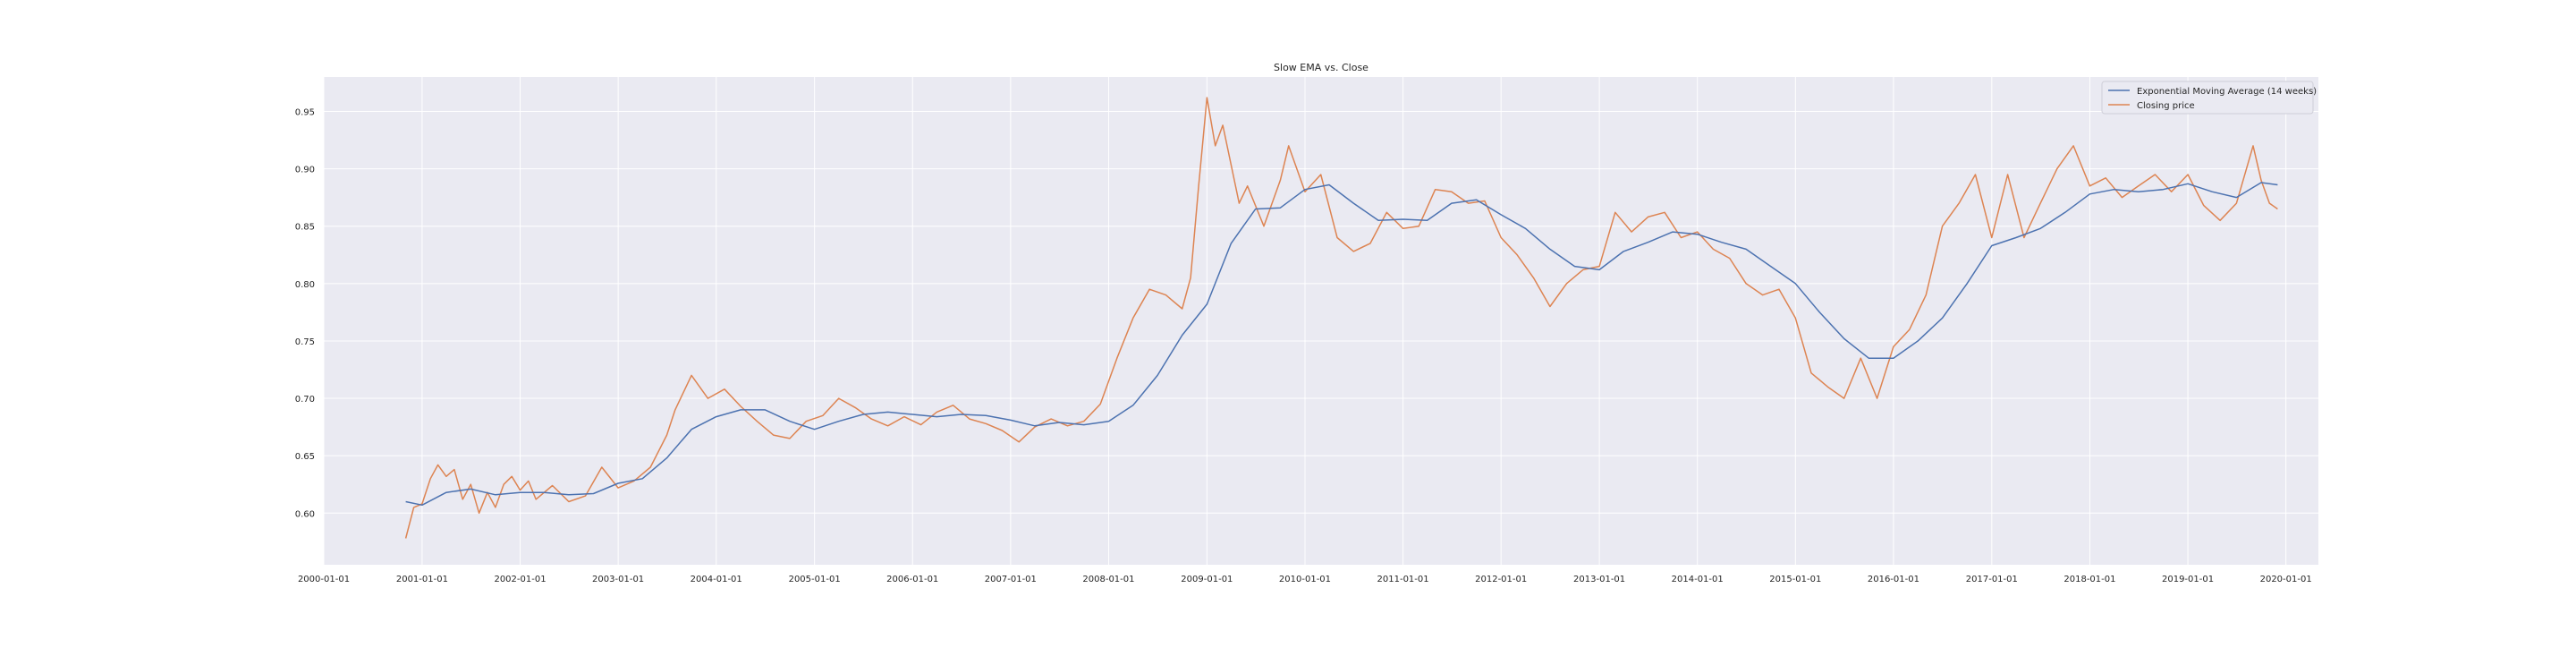 Image resolution: width=2576 pixels, height=648 pixels. What do you see at coordinates (1403, 579) in the screenshot?
I see `x-tick-label: 2011-01-01` at bounding box center [1403, 579].